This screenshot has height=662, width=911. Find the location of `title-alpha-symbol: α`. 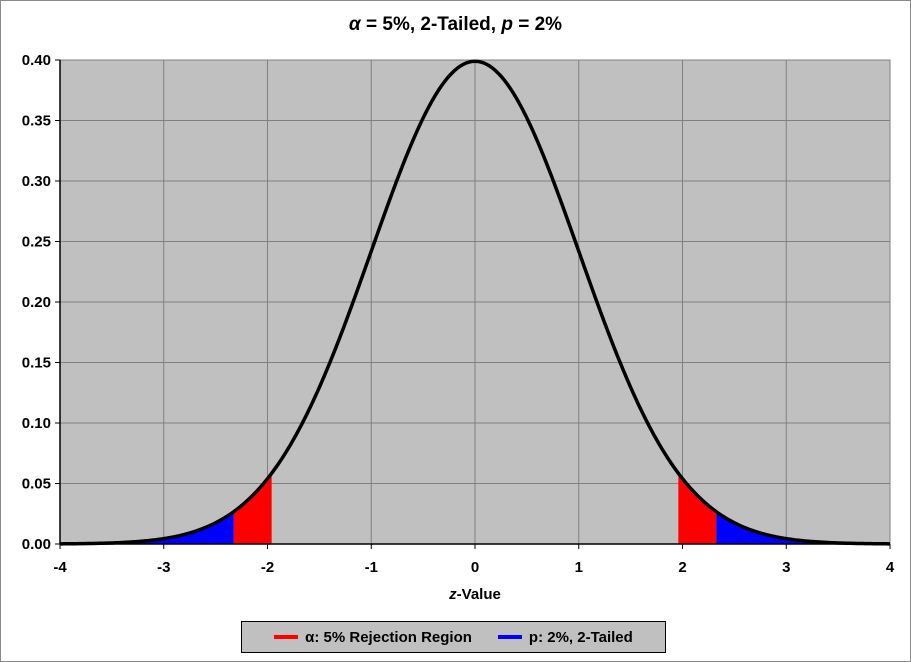

title-alpha-symbol: α is located at coordinates (354, 24).